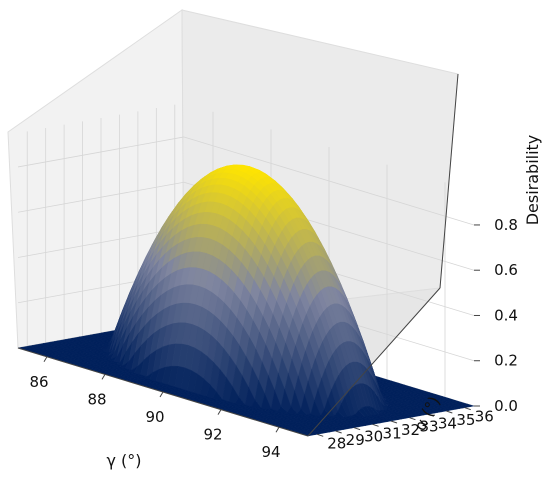  What do you see at coordinates (373, 437) in the screenshot?
I see `y-tick-label: 30` at bounding box center [373, 437].